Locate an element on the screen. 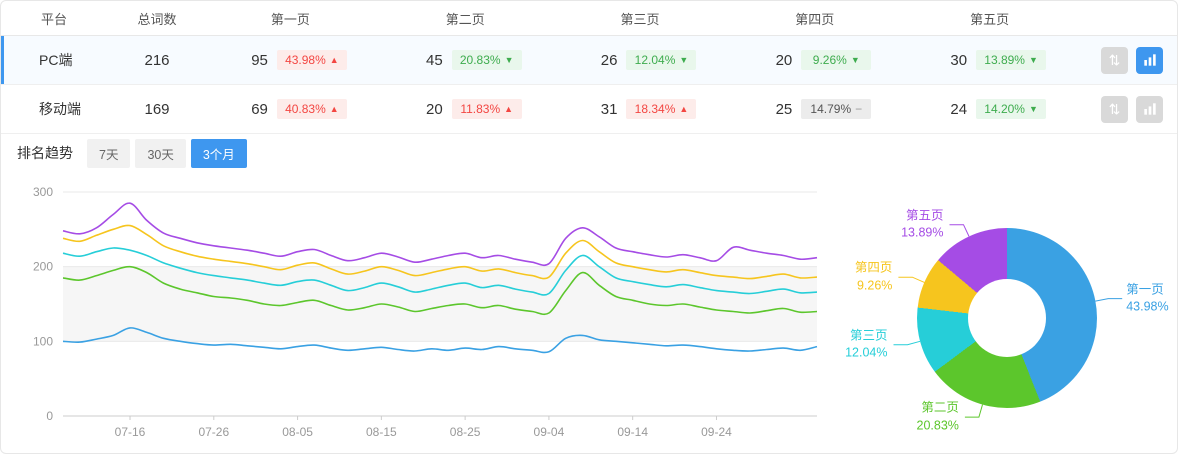  page5-cell: 30 13.89% ▼ is located at coordinates (989, 60).